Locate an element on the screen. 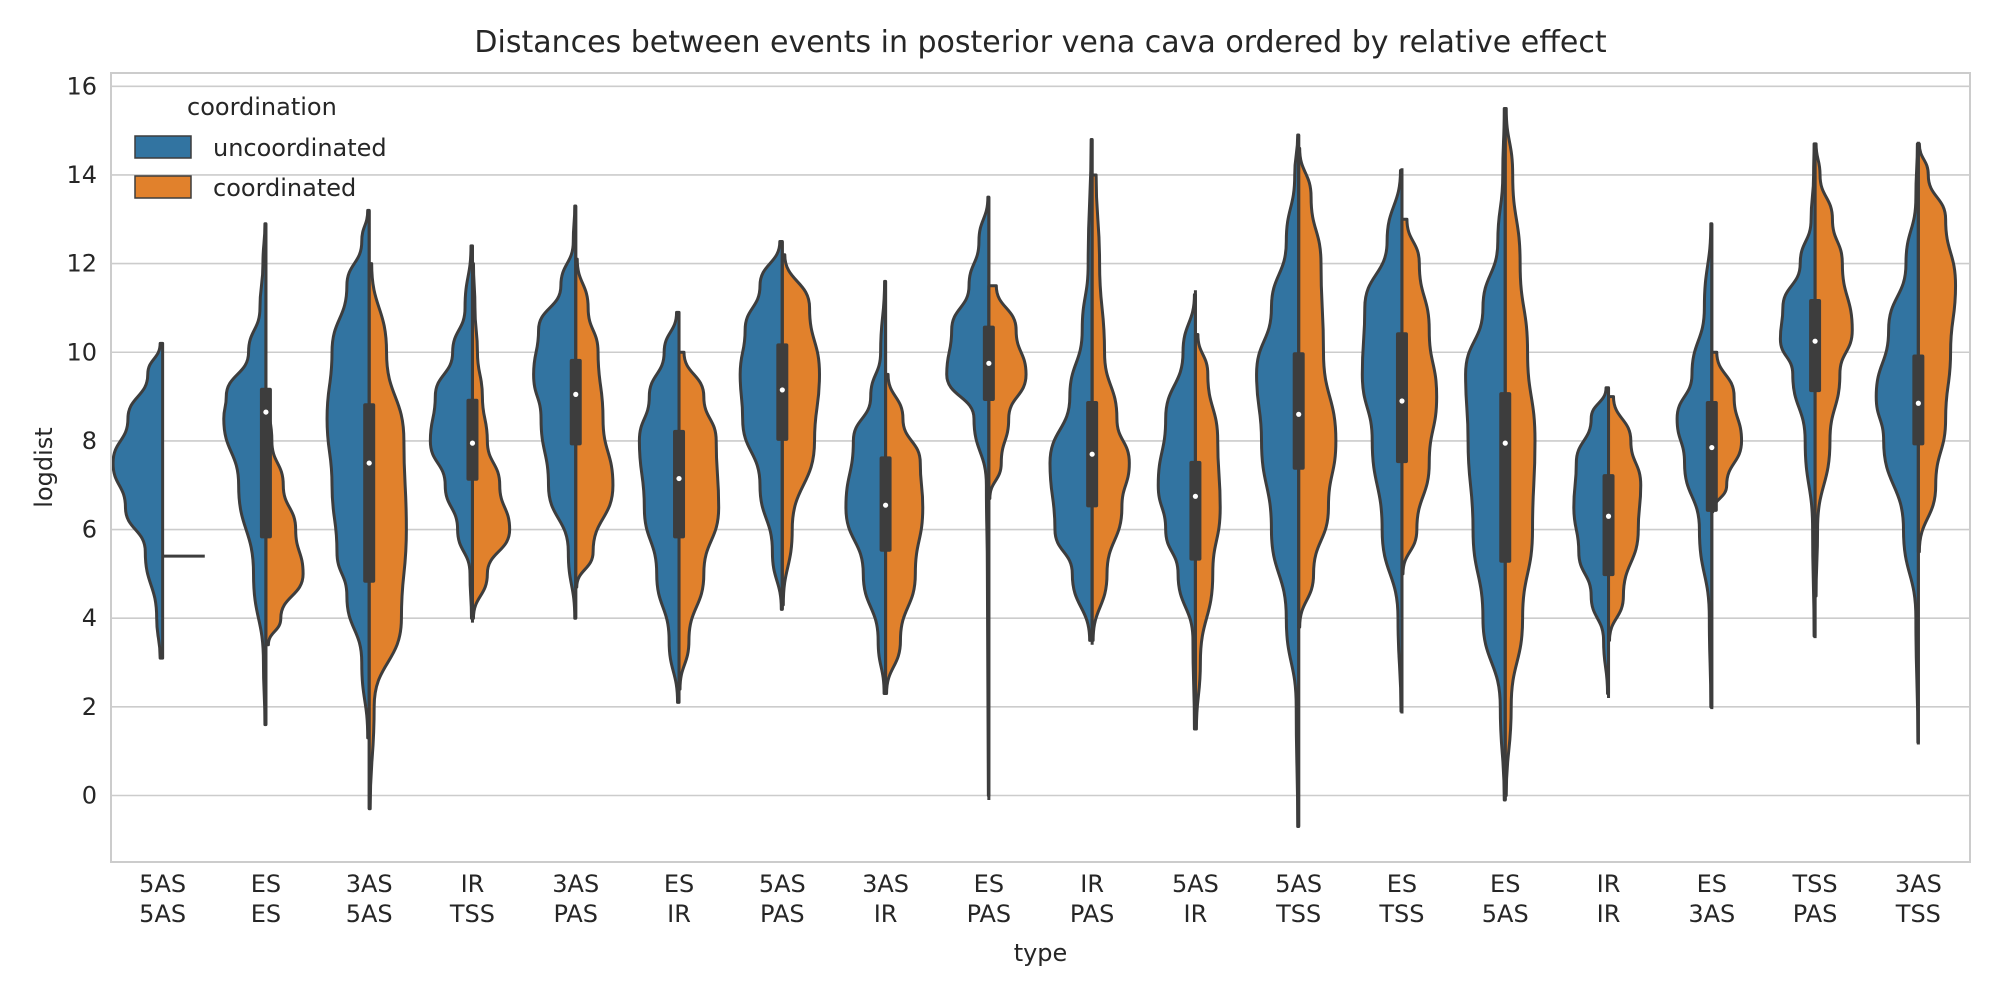  y-tick-label: 14 is located at coordinates (81, 175).